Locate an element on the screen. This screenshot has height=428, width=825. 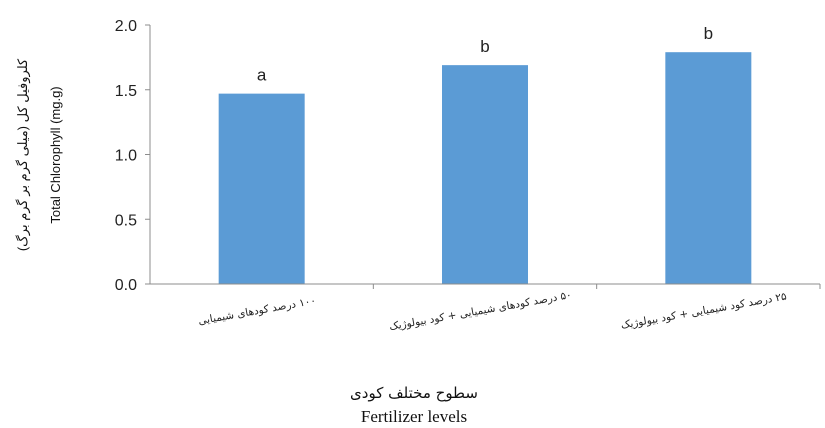
y-tick-label: 0.5 is located at coordinates (126, 220).